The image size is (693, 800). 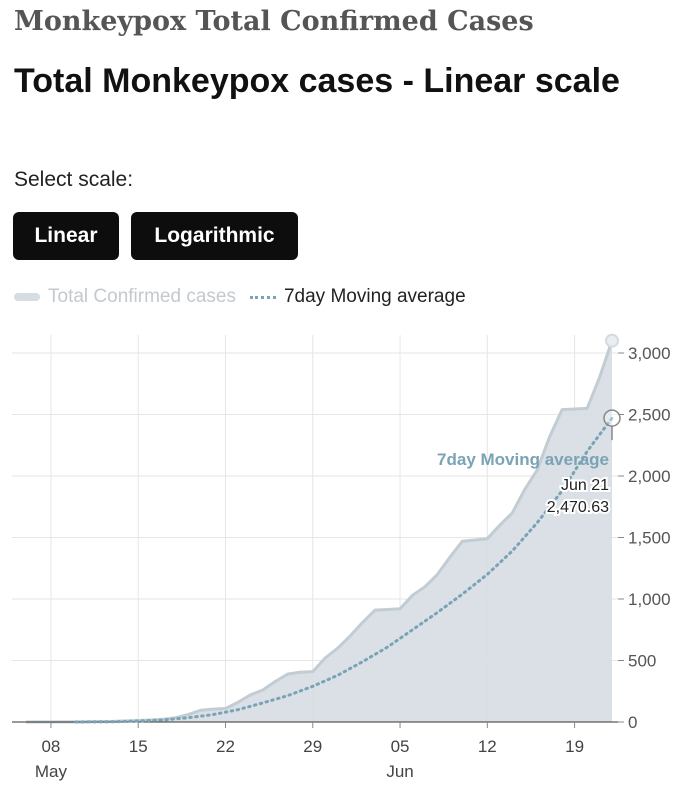 What do you see at coordinates (27, 297) in the screenshot?
I see `total-cases-swatch` at bounding box center [27, 297].